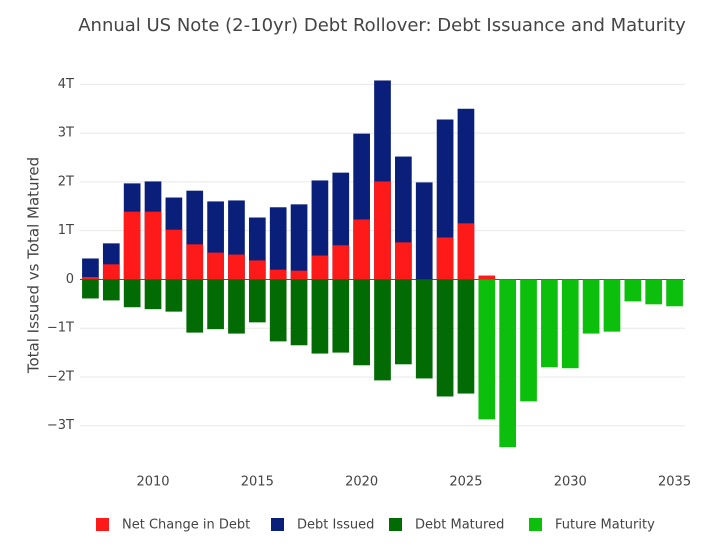  I want to click on x-tick-label: 2010, so click(152, 482).